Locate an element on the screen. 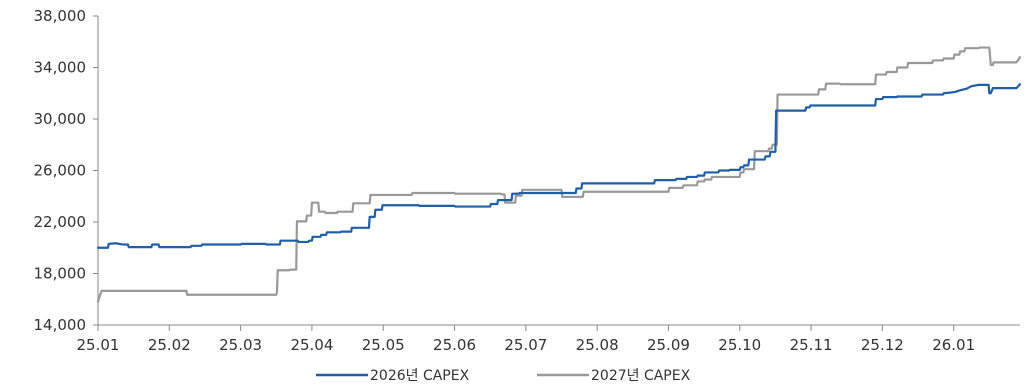  y-tick-label: 38,000 is located at coordinates (60, 16).